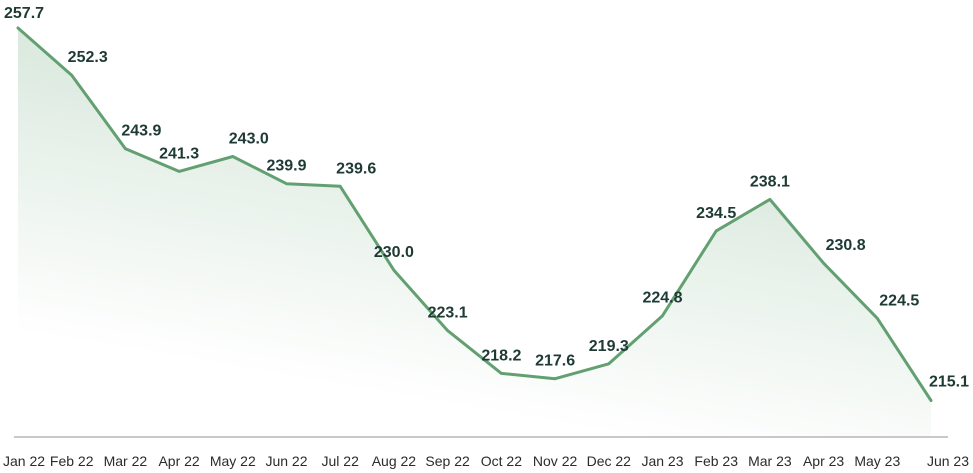 The width and height of the screenshot is (973, 473). What do you see at coordinates (846, 245) in the screenshot?
I see `data-label: 230.8` at bounding box center [846, 245].